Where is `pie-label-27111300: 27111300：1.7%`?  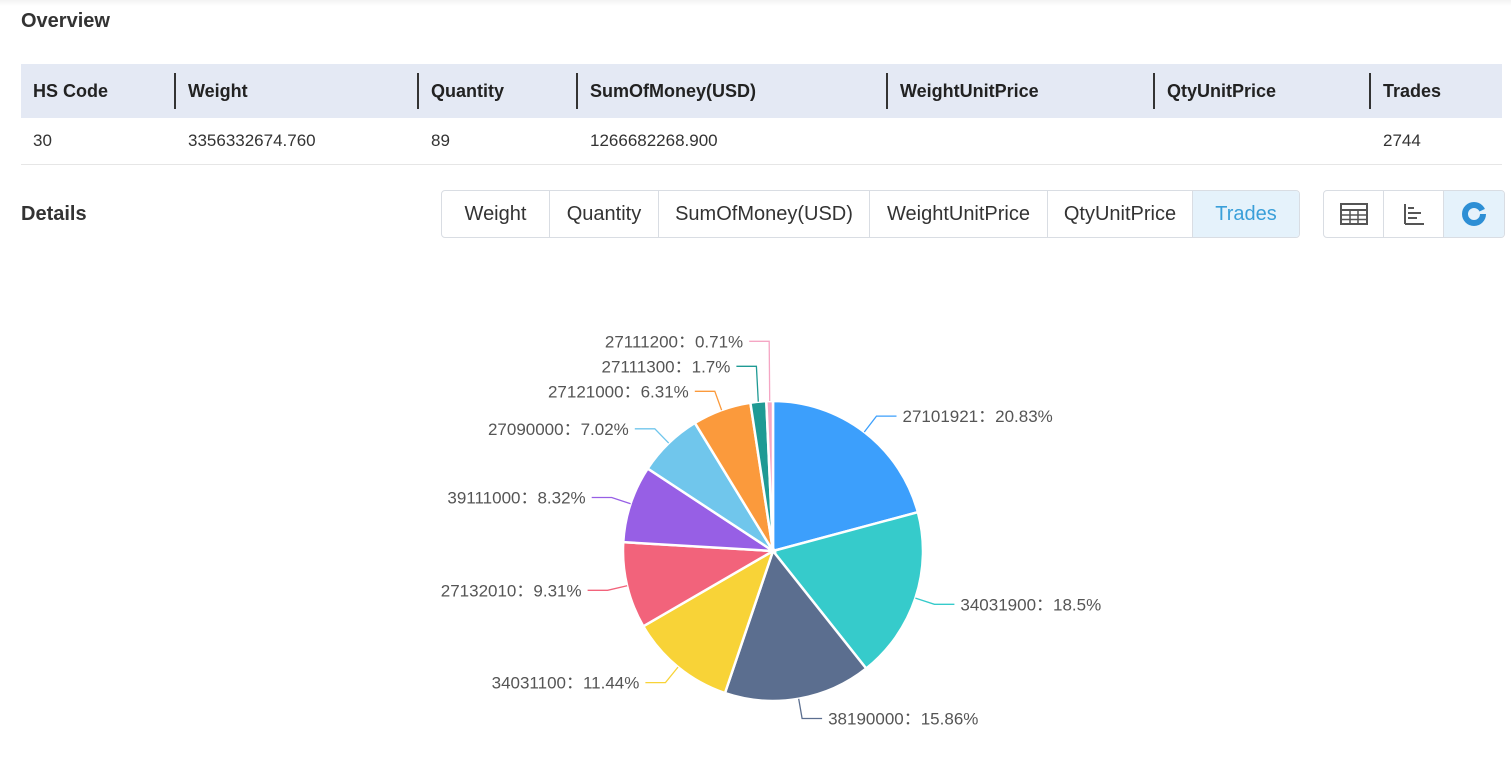 pie-label-27111300: 27111300：1.7% is located at coordinates (666, 366).